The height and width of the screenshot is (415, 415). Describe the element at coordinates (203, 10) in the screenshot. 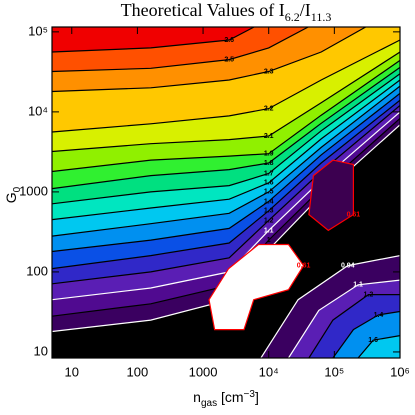

I see `title-part: Theoretical Values of I` at that location.